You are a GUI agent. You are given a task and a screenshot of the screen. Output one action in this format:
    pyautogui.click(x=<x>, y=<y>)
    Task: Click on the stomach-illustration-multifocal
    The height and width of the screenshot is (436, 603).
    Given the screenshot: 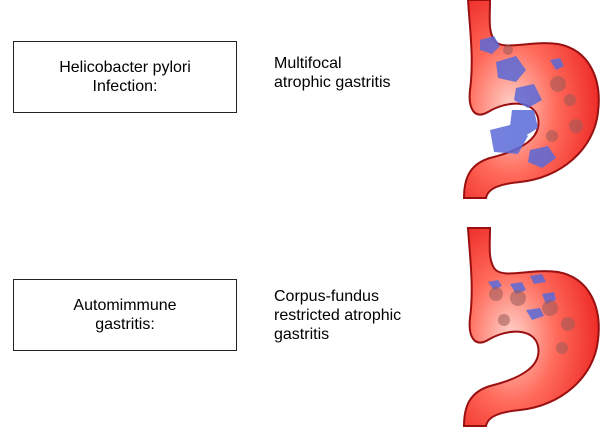 What is the action you would take?
    pyautogui.click(x=531, y=99)
    